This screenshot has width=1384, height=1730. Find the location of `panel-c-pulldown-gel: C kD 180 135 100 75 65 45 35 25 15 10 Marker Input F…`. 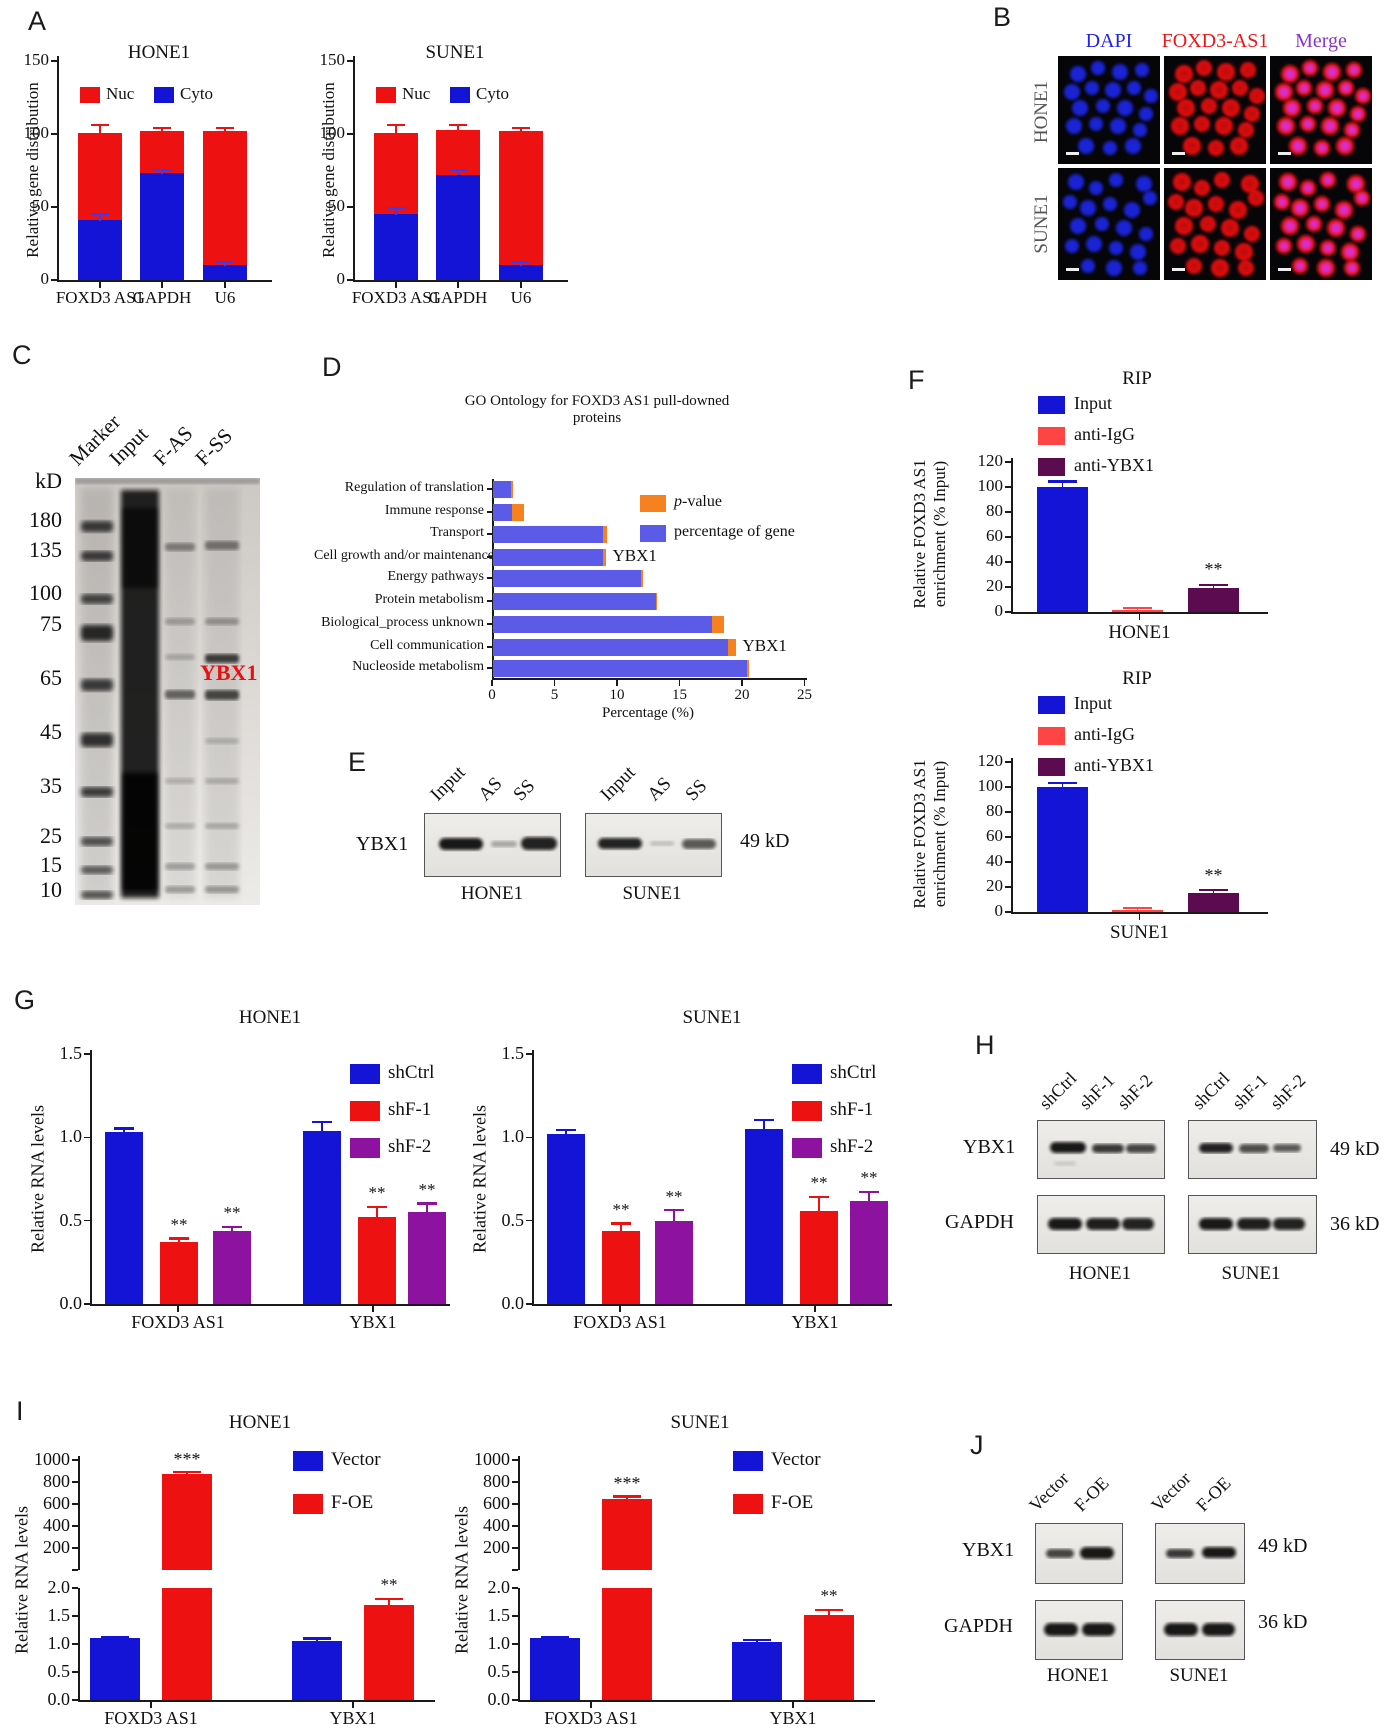

panel-c-pulldown-gel: C kD 180 135 100 75 65 45 35 25 15 10 Marker Input F… is located at coordinates (156, 622).